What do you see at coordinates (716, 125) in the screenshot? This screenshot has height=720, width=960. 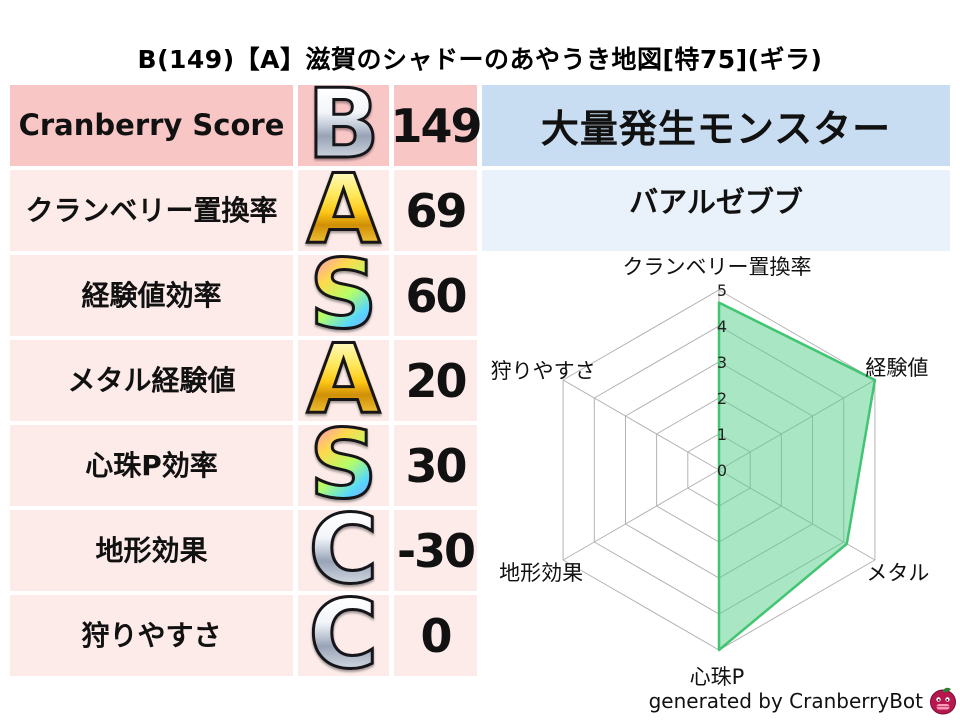 I see `monster-panel-header: 大量発生モンスター` at bounding box center [716, 125].